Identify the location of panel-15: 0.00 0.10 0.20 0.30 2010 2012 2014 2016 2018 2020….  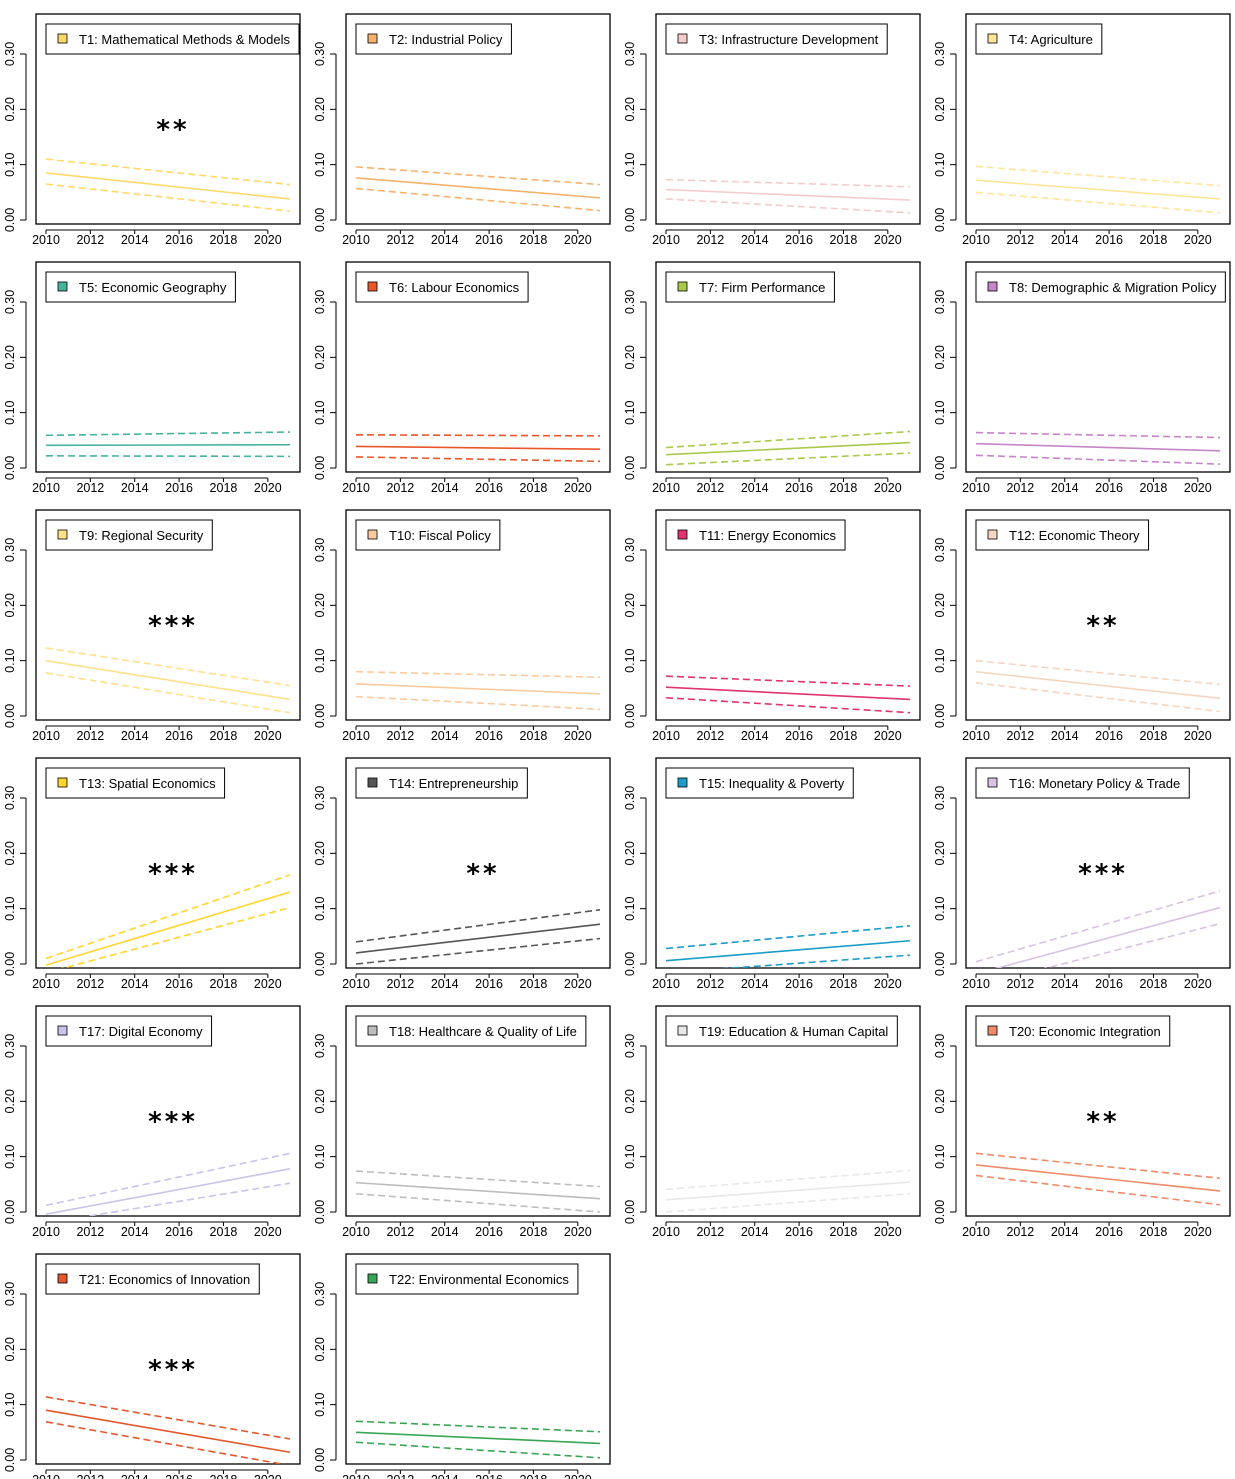
(772, 874).